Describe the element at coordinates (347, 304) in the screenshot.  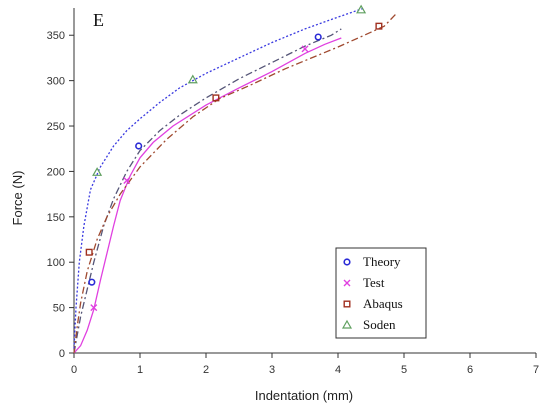
I see `legend-marker-abaqus` at that location.